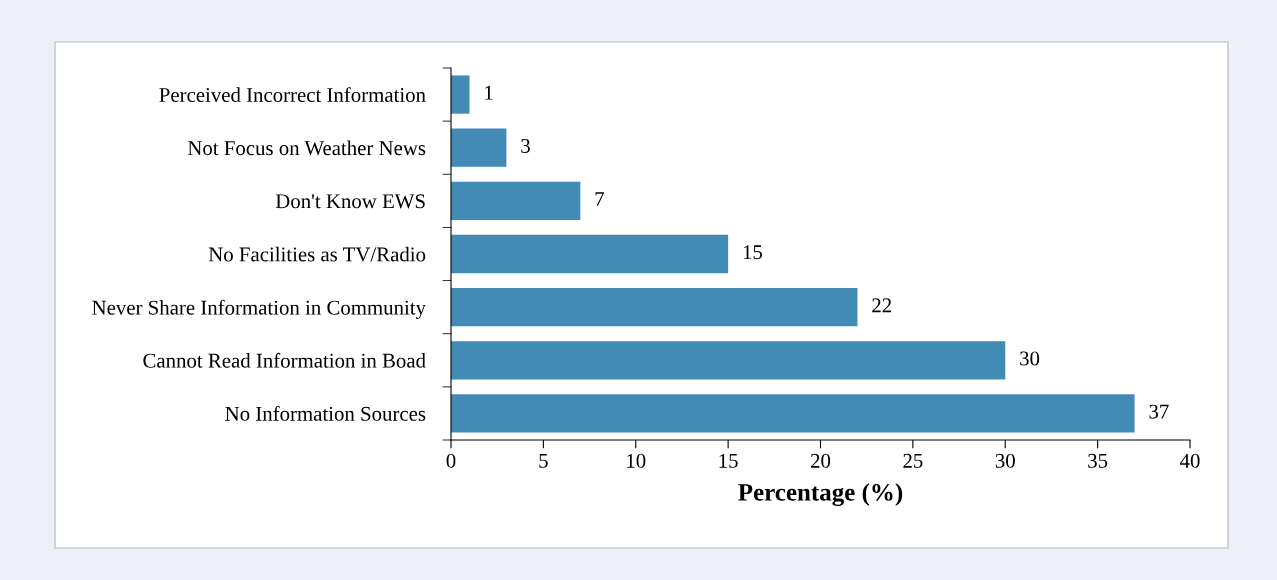  I want to click on y-tick-label: Cannot Read Information in Boad, so click(284, 360).